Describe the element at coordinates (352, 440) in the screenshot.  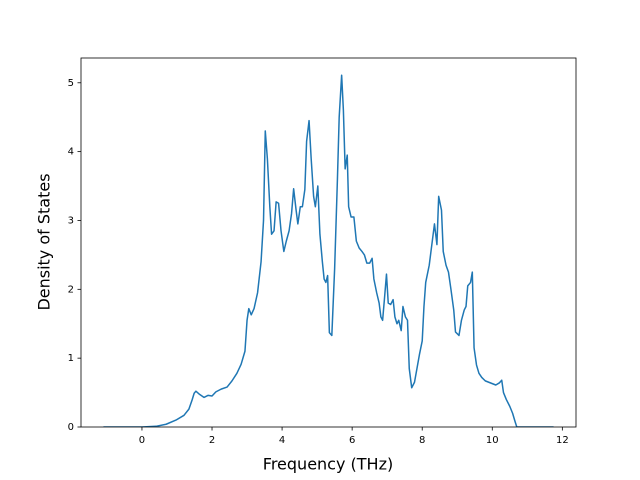
I see `x-tick-label: 6` at that location.